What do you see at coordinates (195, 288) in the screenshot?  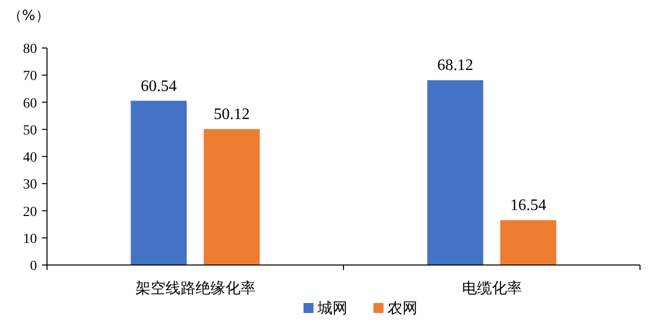 I see `x-tick-label: 架空线路绝缘化率` at bounding box center [195, 288].